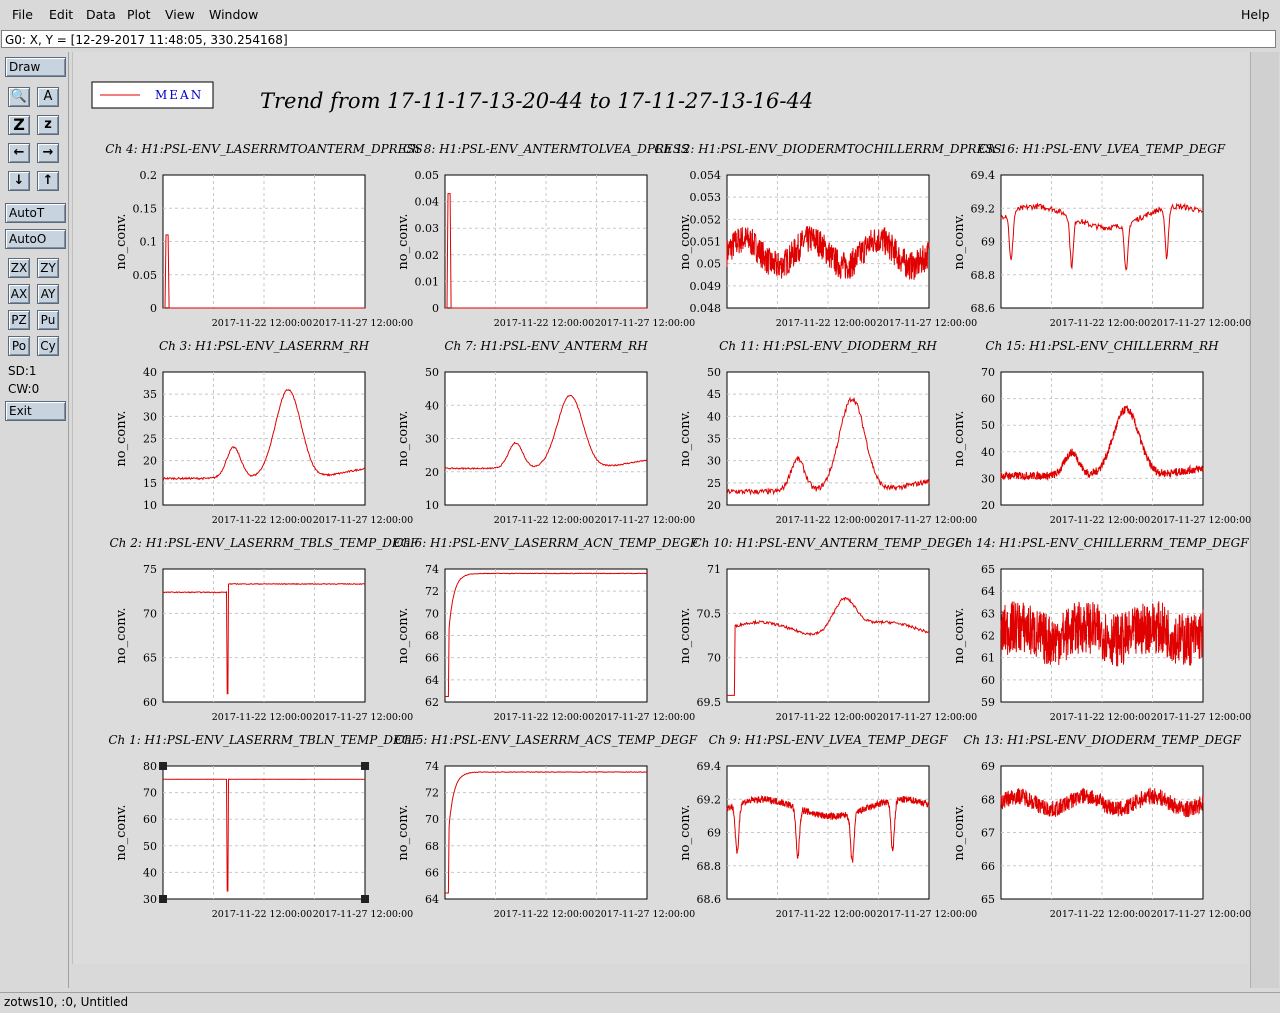 Image resolution: width=1280 pixels, height=1013 pixels. I want to click on y-tick-label: 0, so click(153, 308).